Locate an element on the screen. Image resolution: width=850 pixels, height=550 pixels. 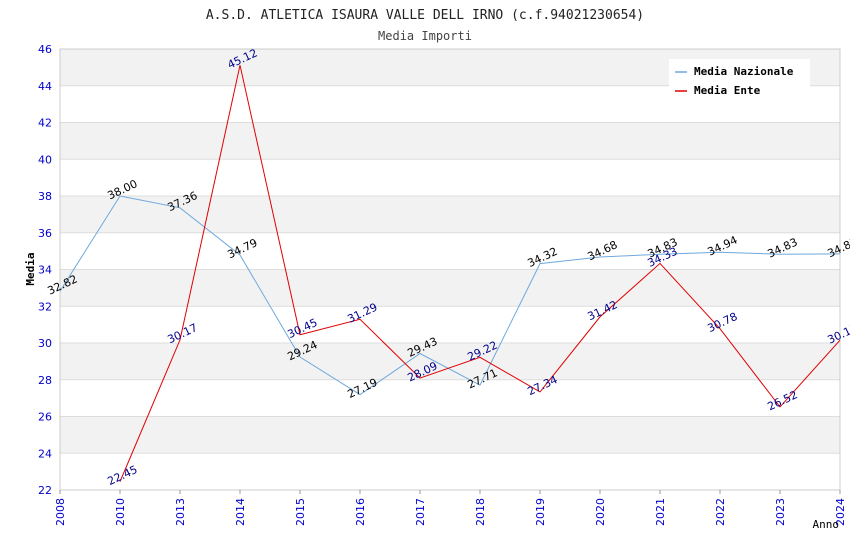
y-axis: 22 24 26 28 30 32 34 36 38 40 42 44 46 is located at coordinates (45, 270).